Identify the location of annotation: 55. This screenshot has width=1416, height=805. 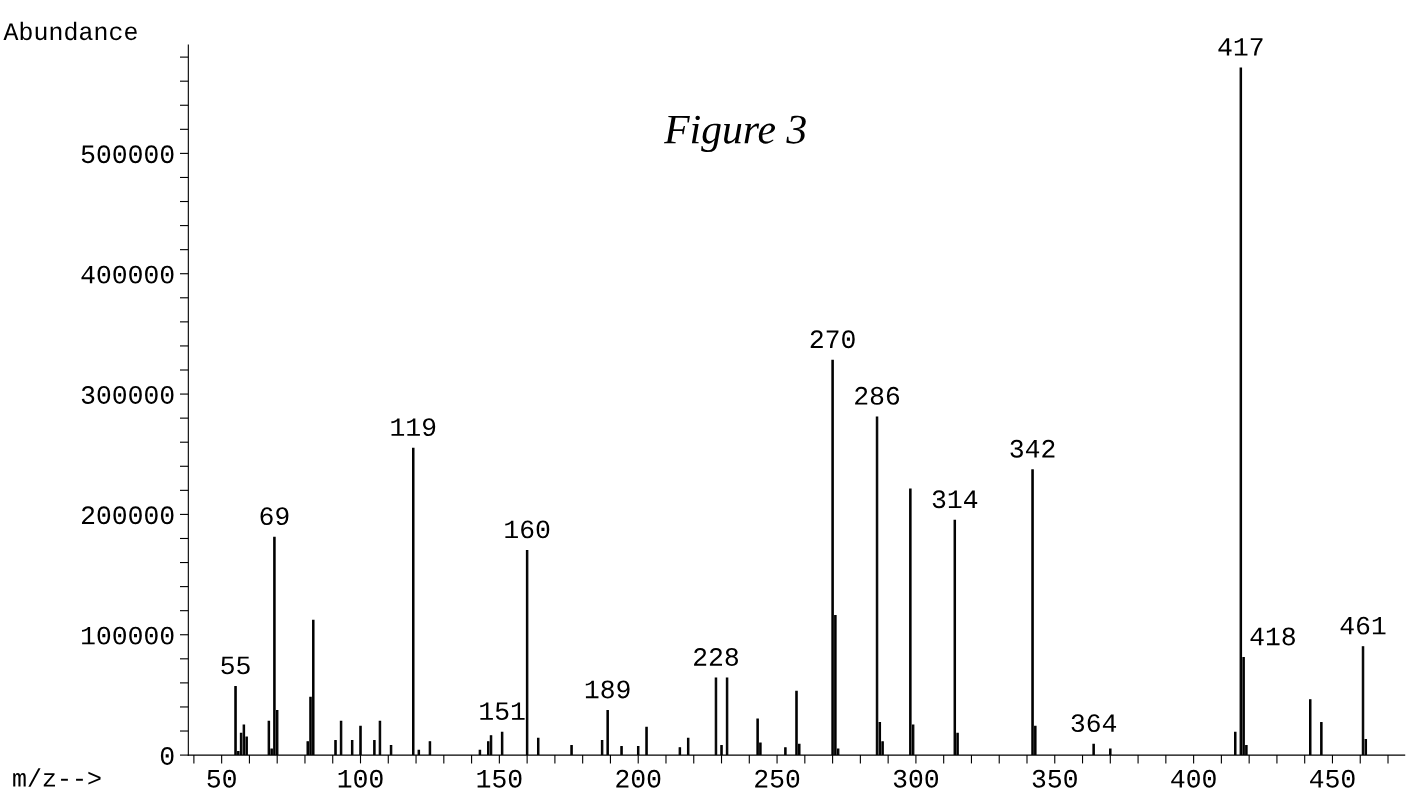
(235, 665).